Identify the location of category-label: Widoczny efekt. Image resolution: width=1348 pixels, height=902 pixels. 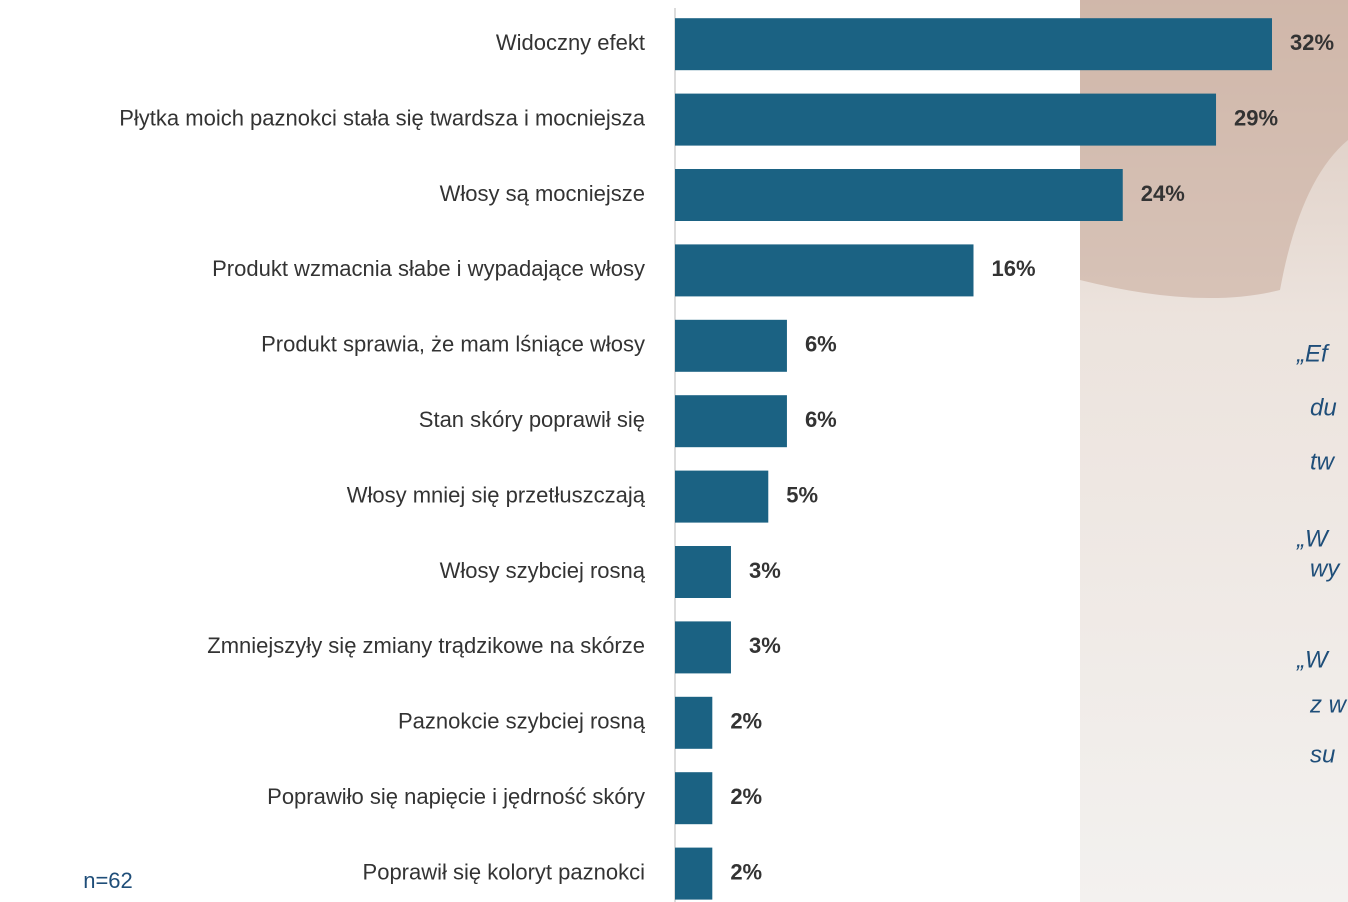
(570, 42).